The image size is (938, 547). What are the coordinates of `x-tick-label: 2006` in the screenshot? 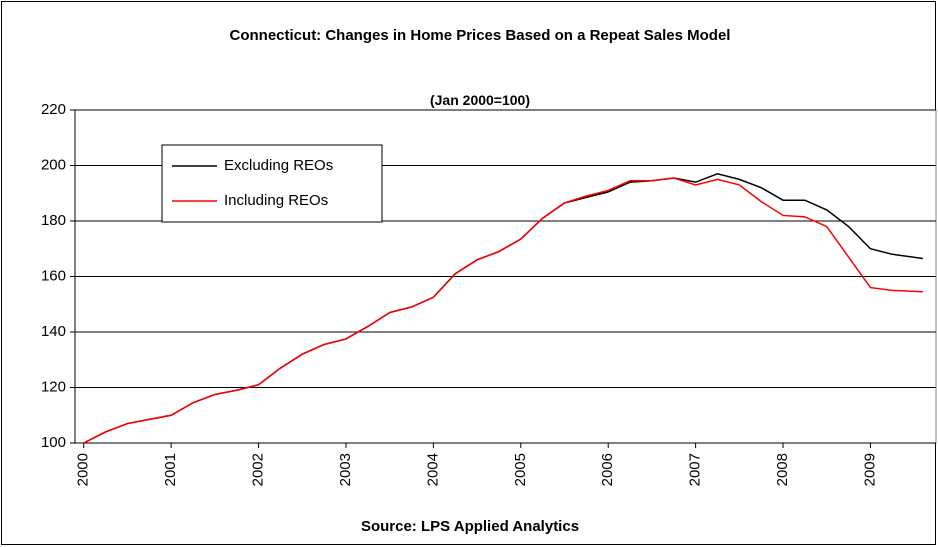 It's located at (607, 469).